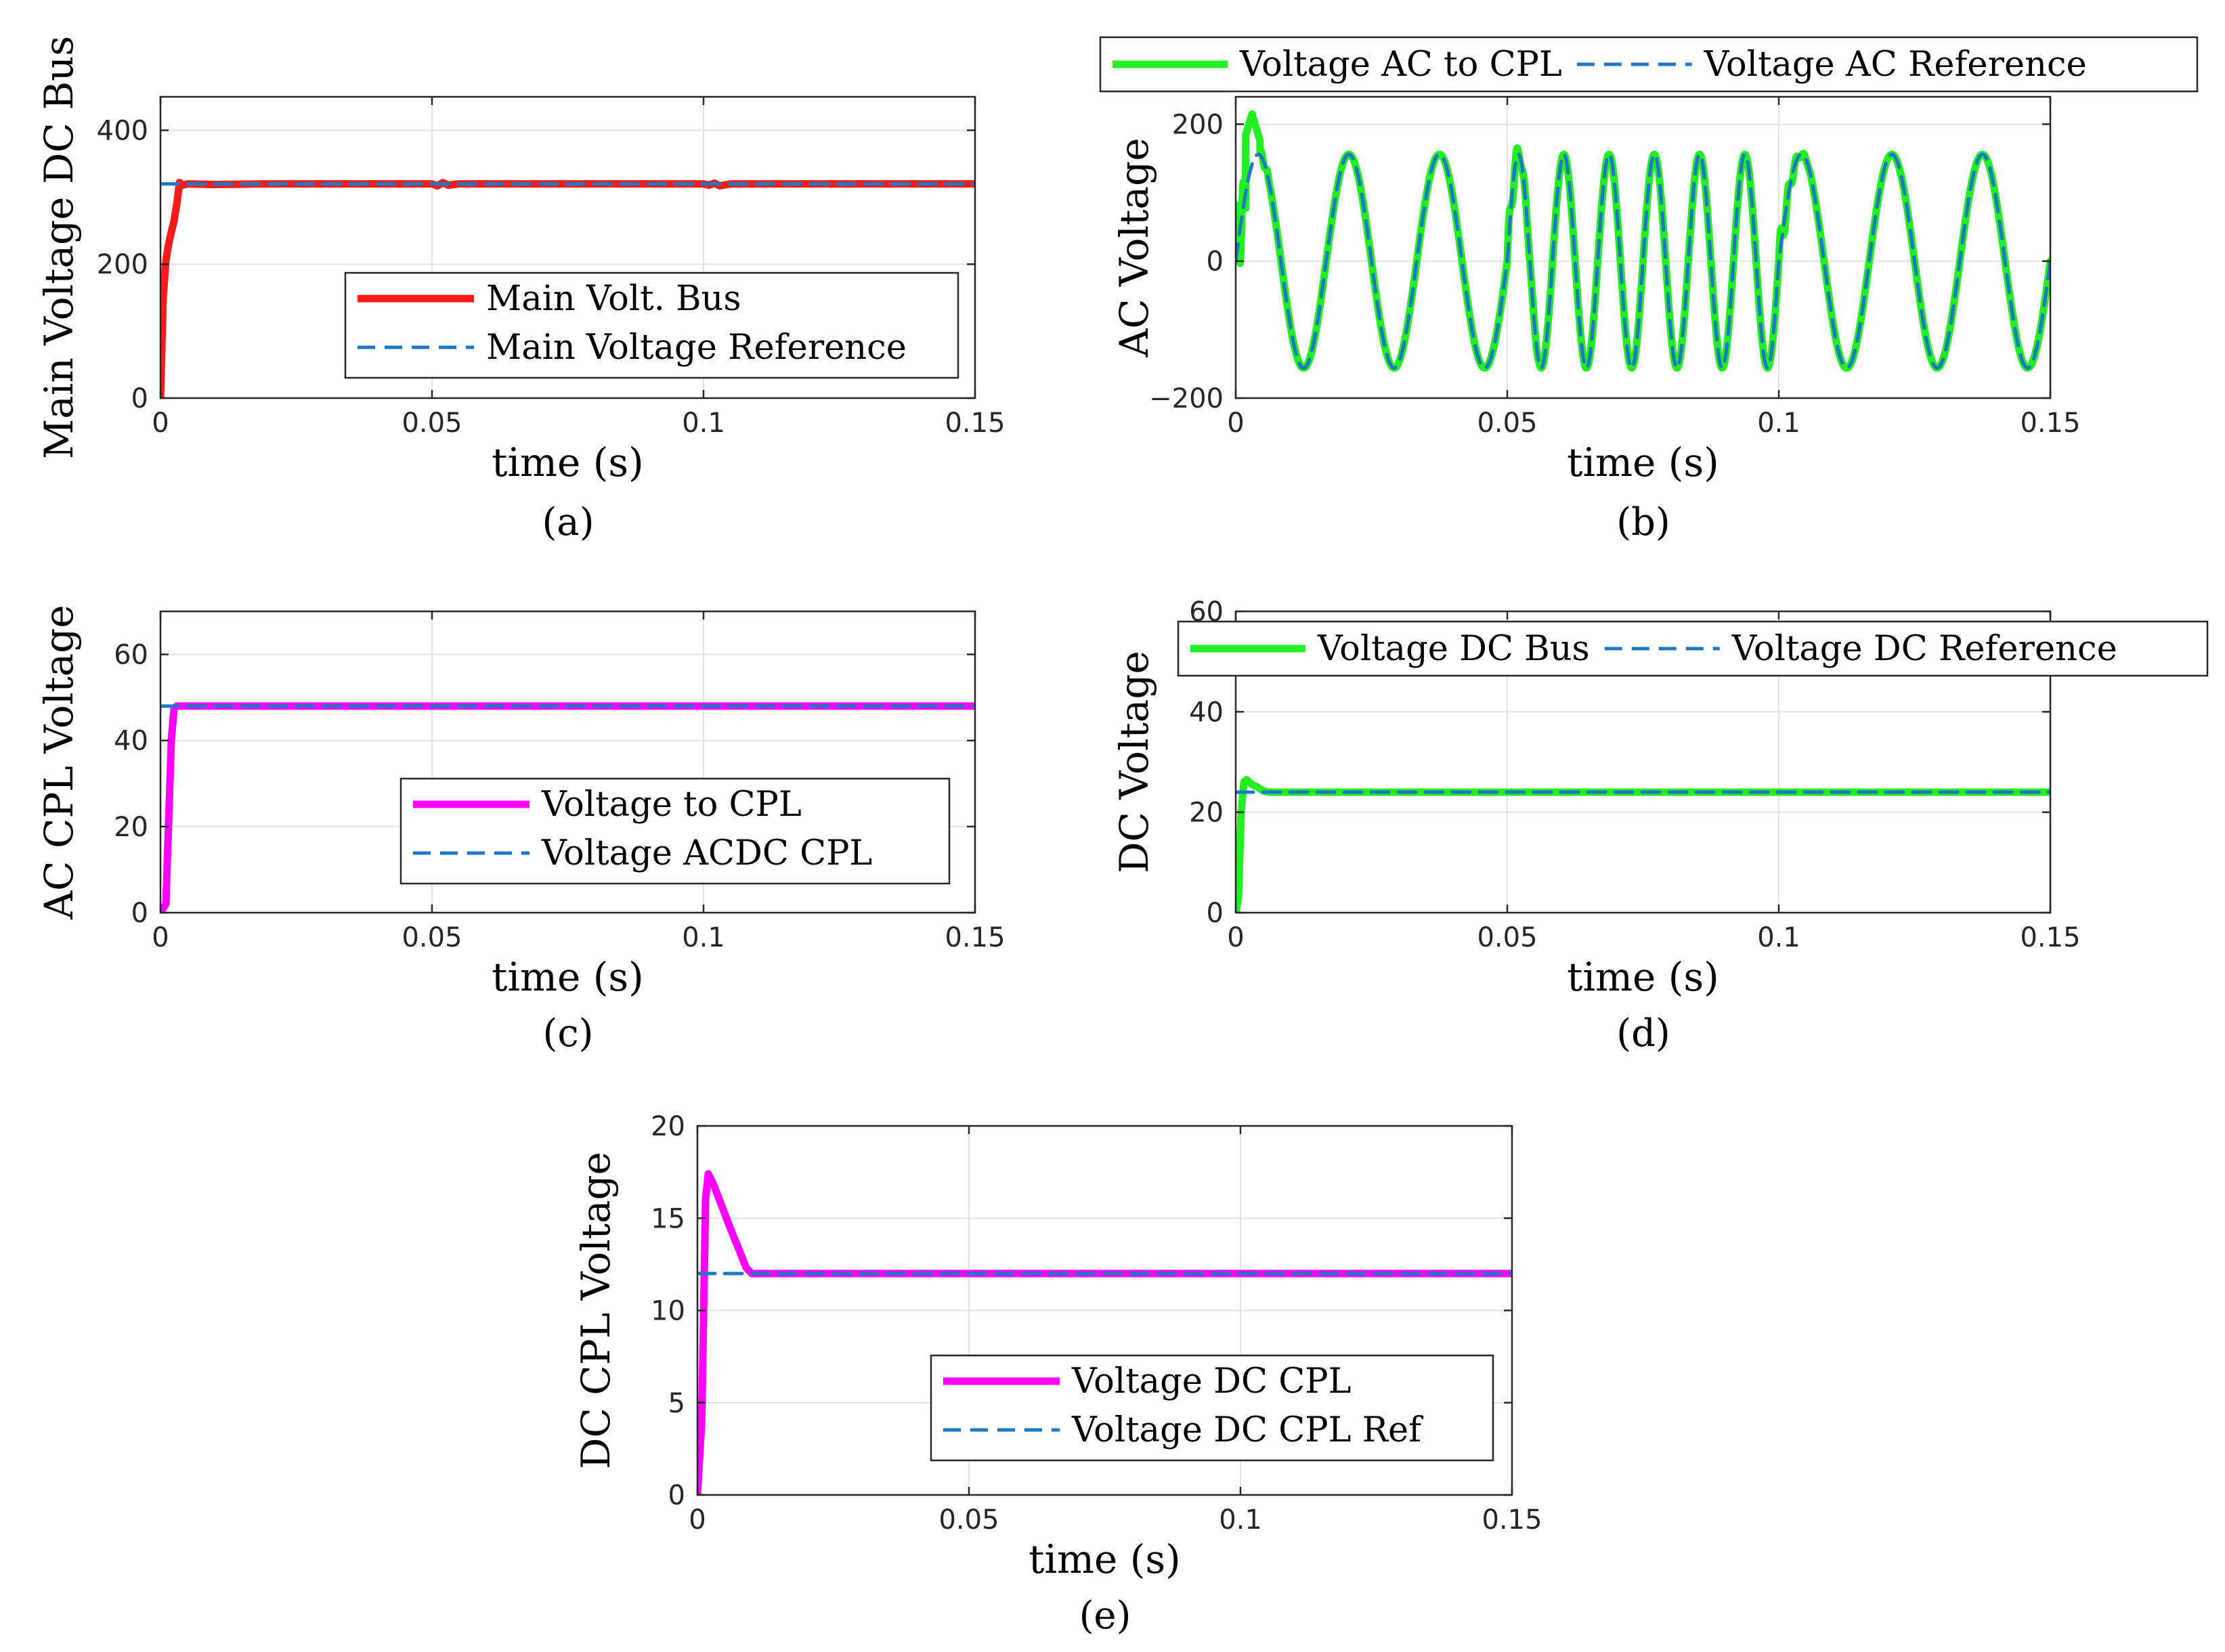  Describe the element at coordinates (668, 1218) in the screenshot. I see `y-tick-label: 15` at that location.